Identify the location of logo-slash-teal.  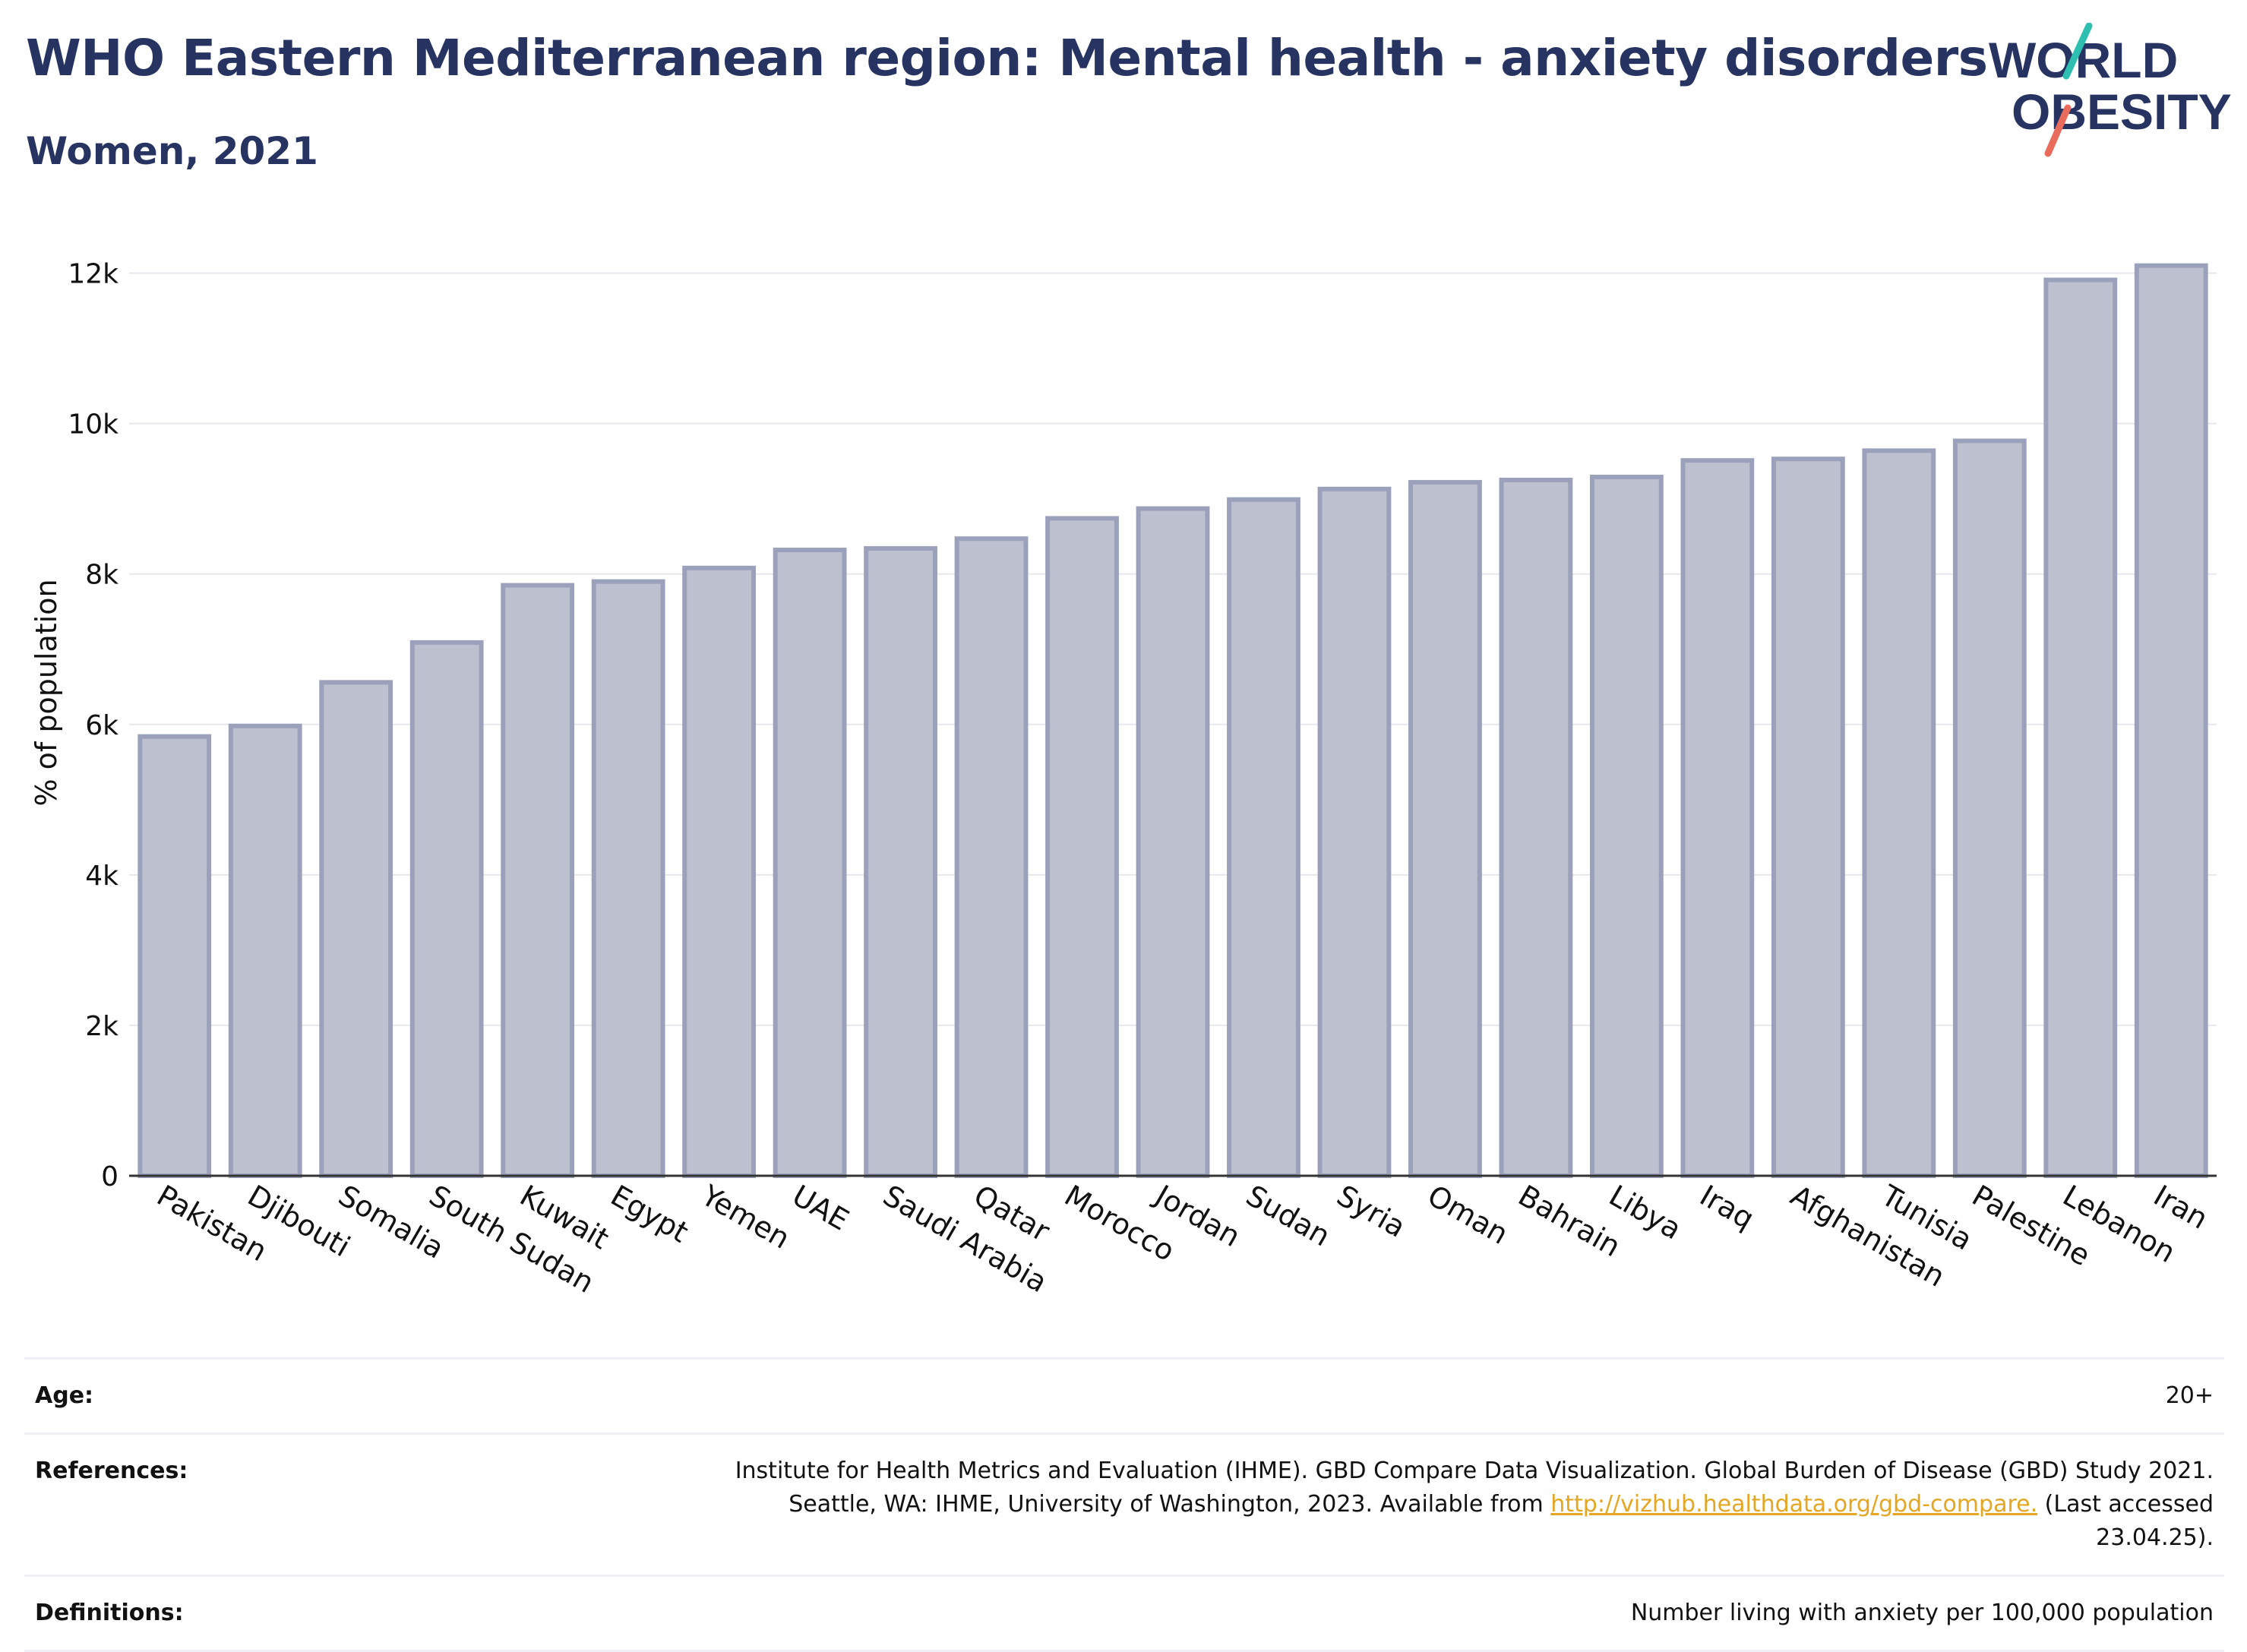
(2077, 51).